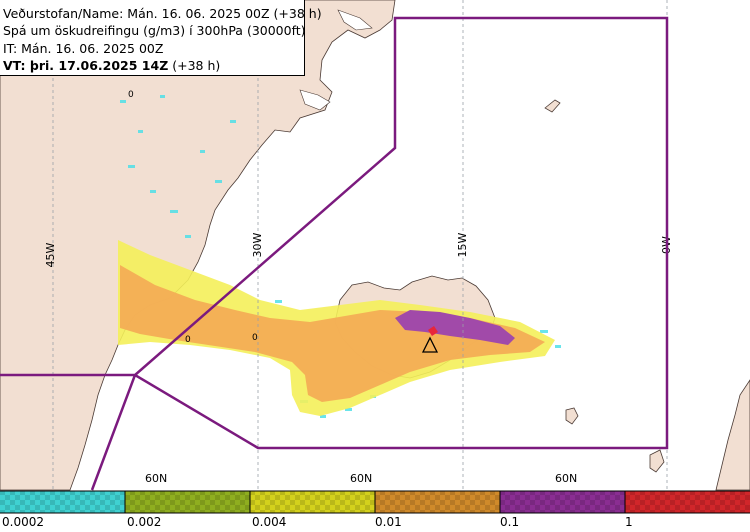 The image size is (750, 532). What do you see at coordinates (552, 106) in the screenshot?
I see `jan-mayen` at bounding box center [552, 106].